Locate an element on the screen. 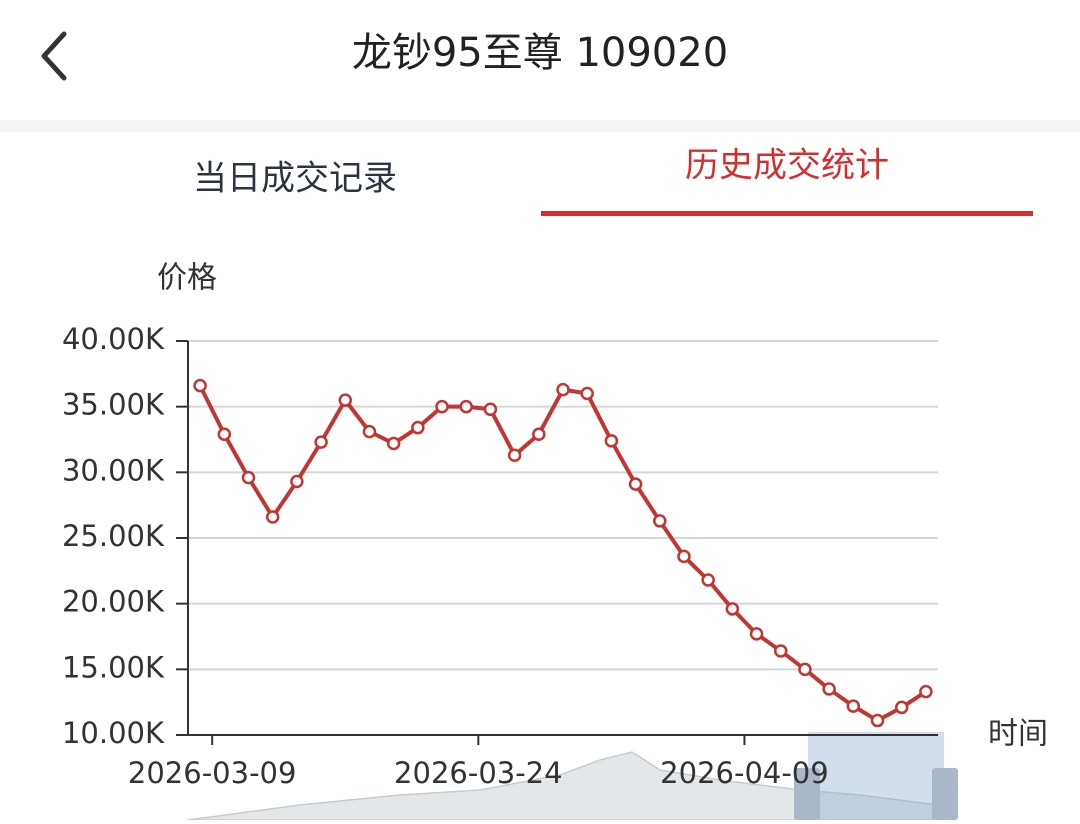 This screenshot has width=1080, height=824. y-tick-label: 10.00K is located at coordinates (113, 733).